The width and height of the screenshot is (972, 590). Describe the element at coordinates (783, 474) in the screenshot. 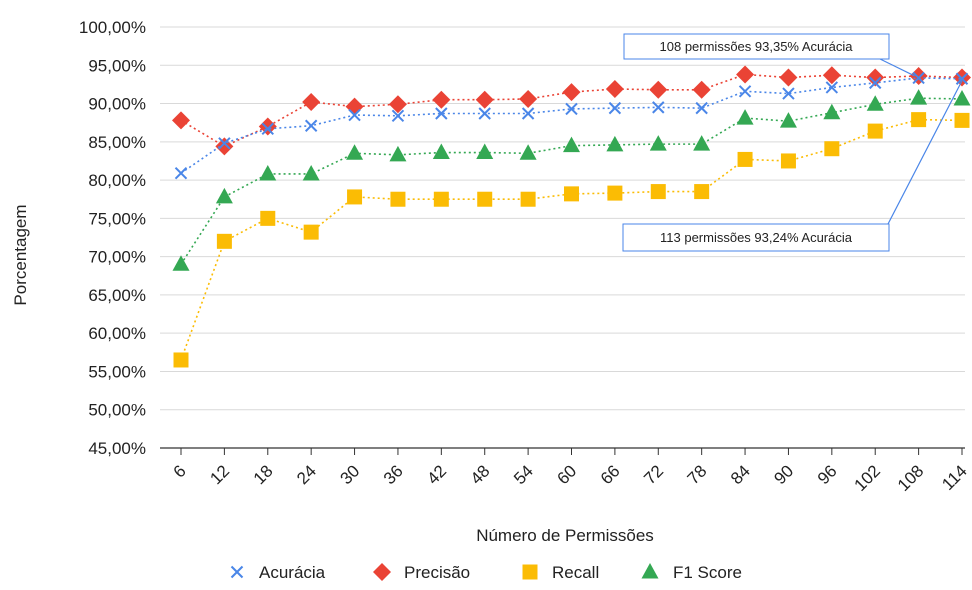

I see `x-tick-label: 90` at that location.